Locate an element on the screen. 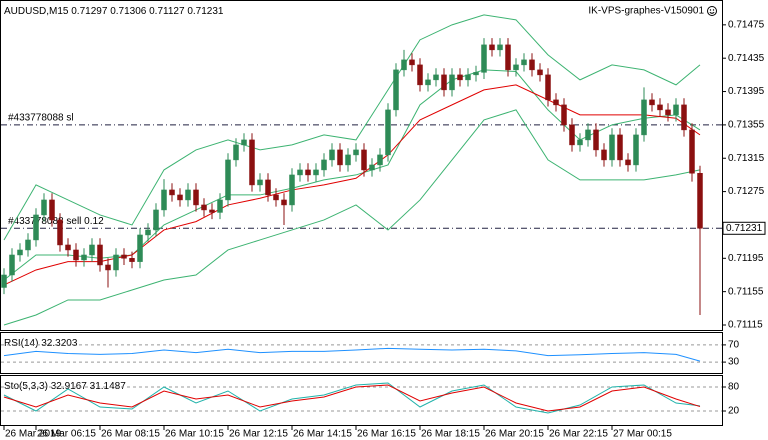 This screenshot has width=768, height=440. rsi-pane is located at coordinates (361, 353).